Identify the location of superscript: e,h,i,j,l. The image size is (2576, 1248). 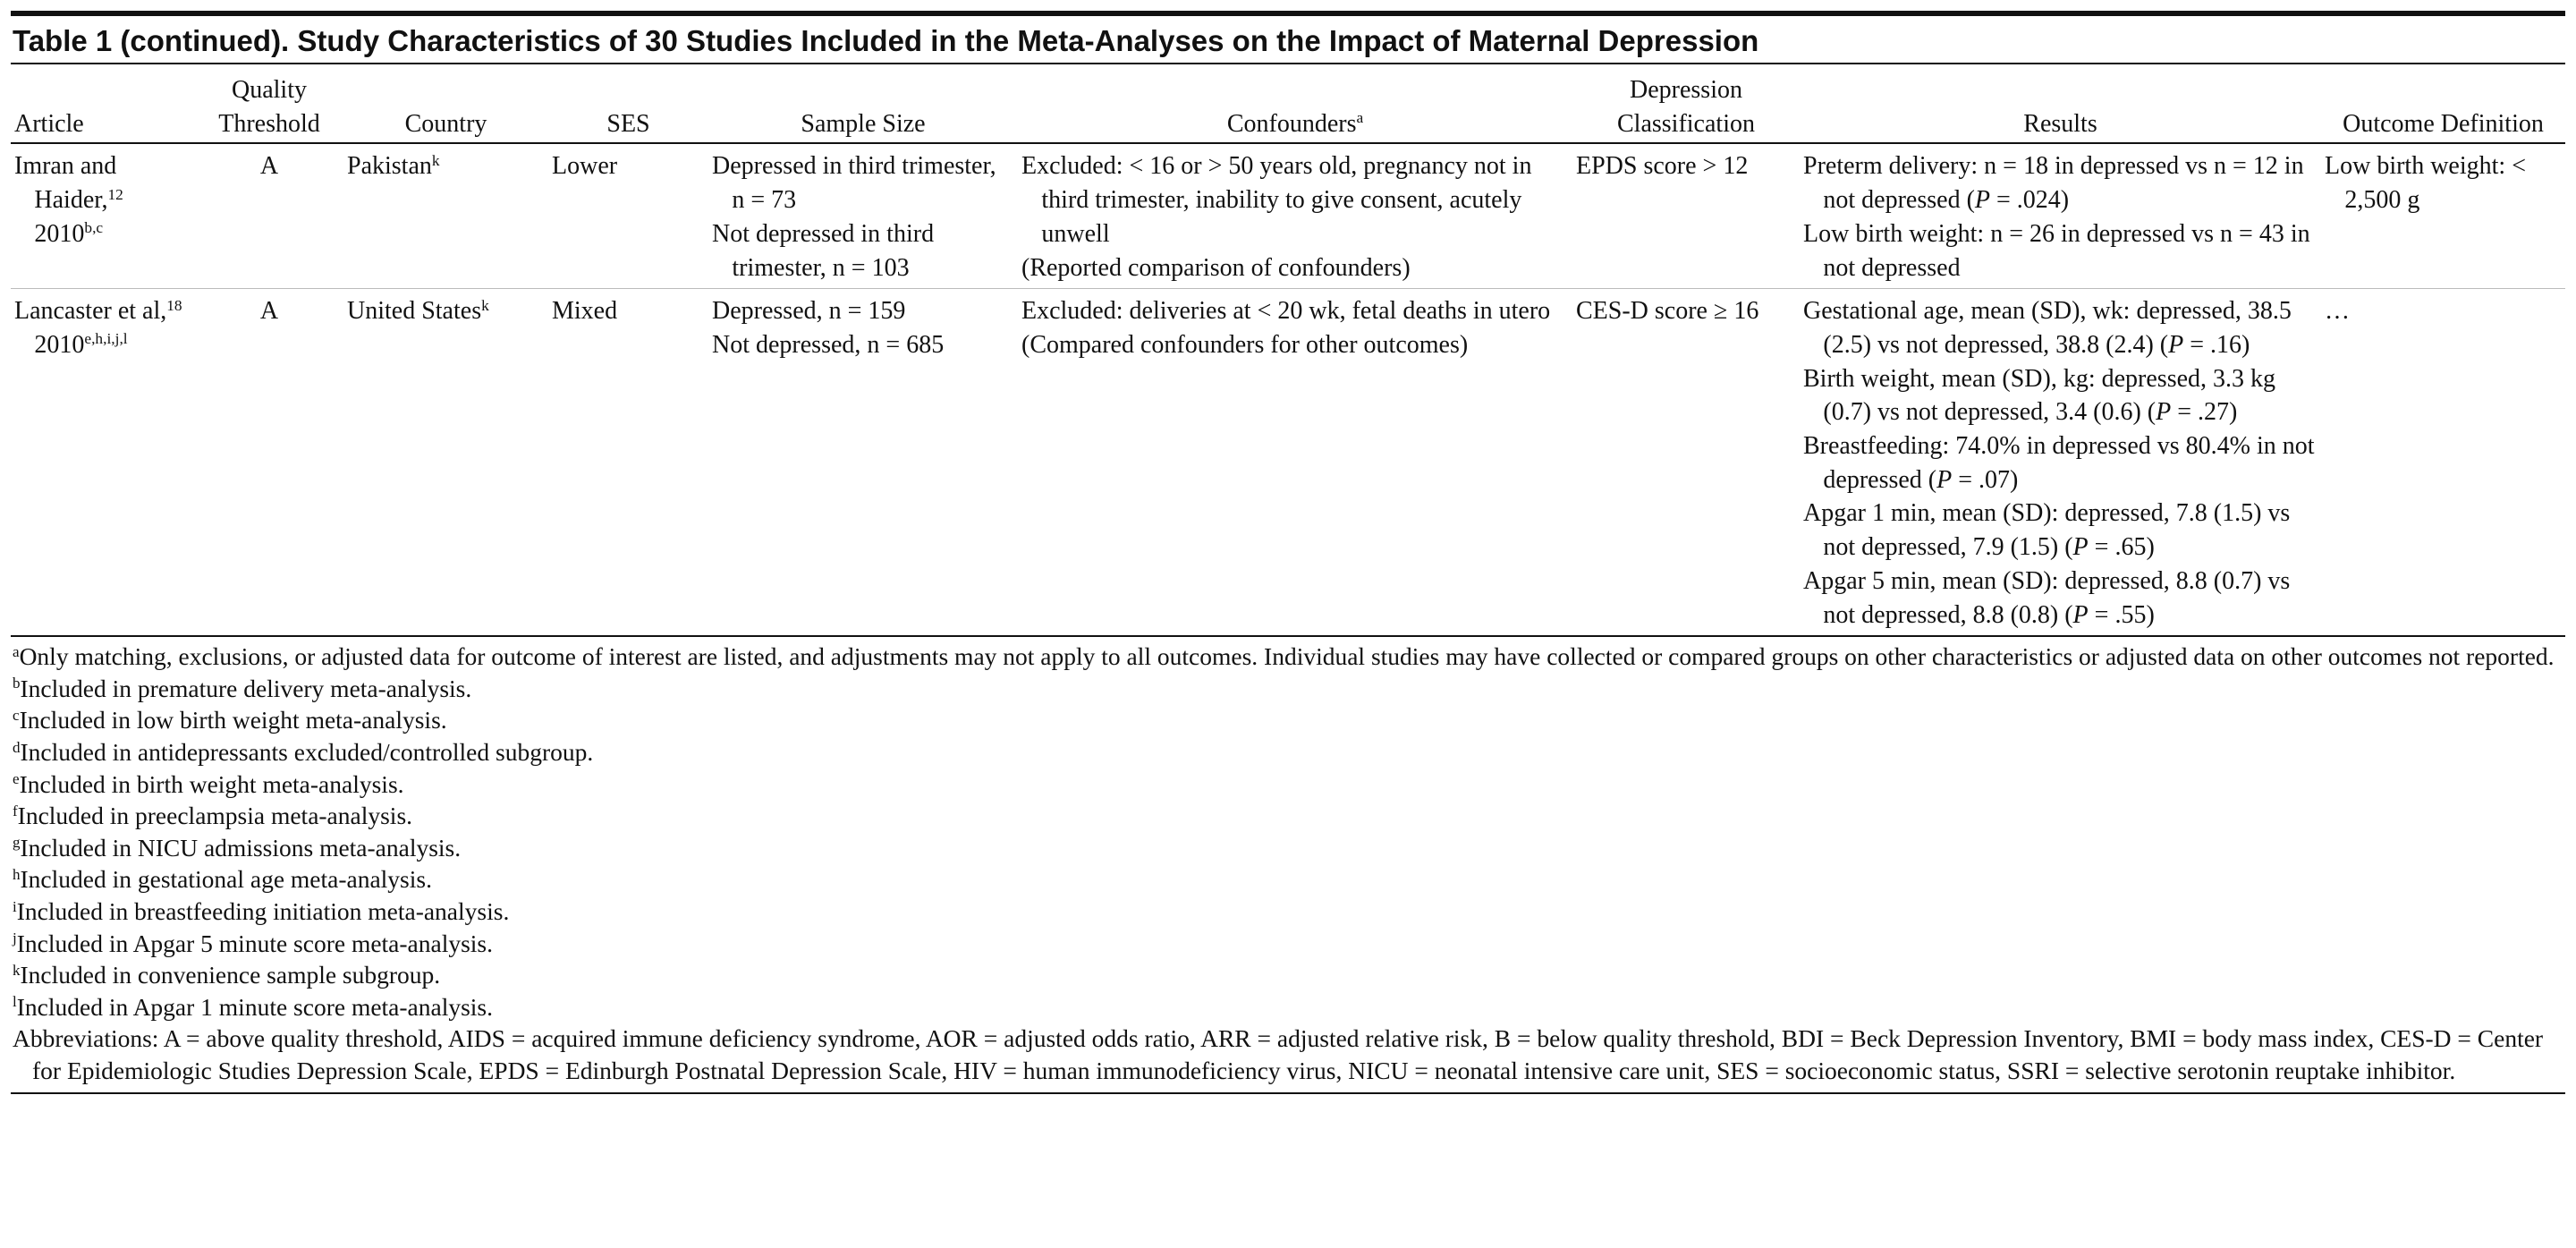
(106, 339).